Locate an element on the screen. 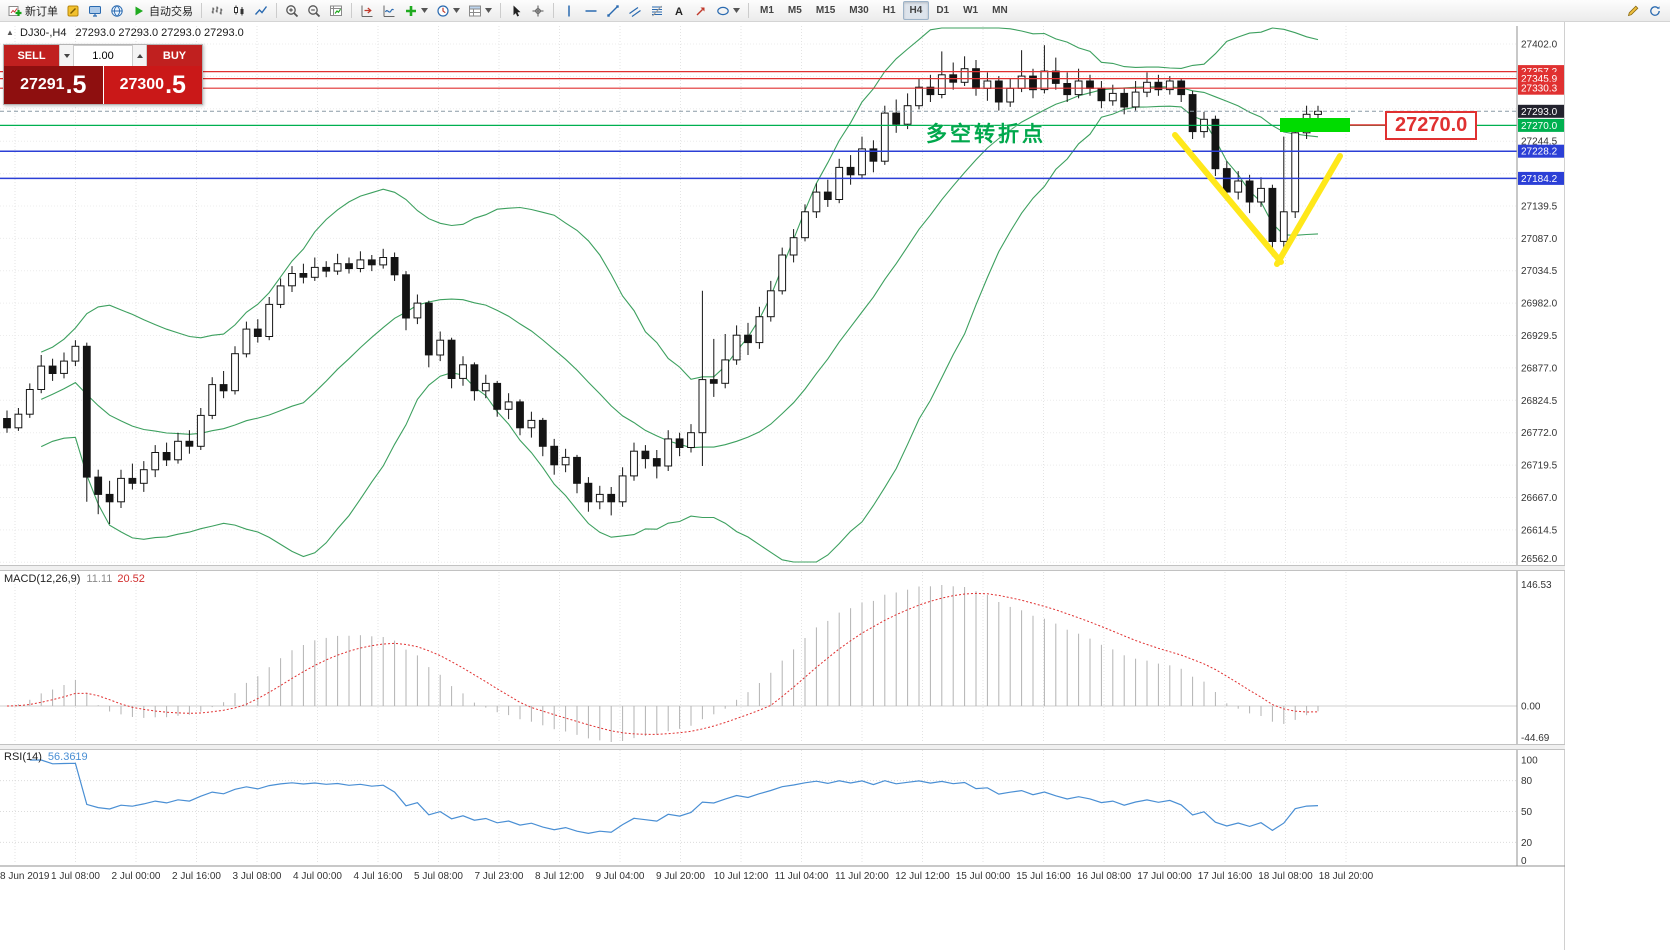  svg-text: A is located at coordinates (679, 12).